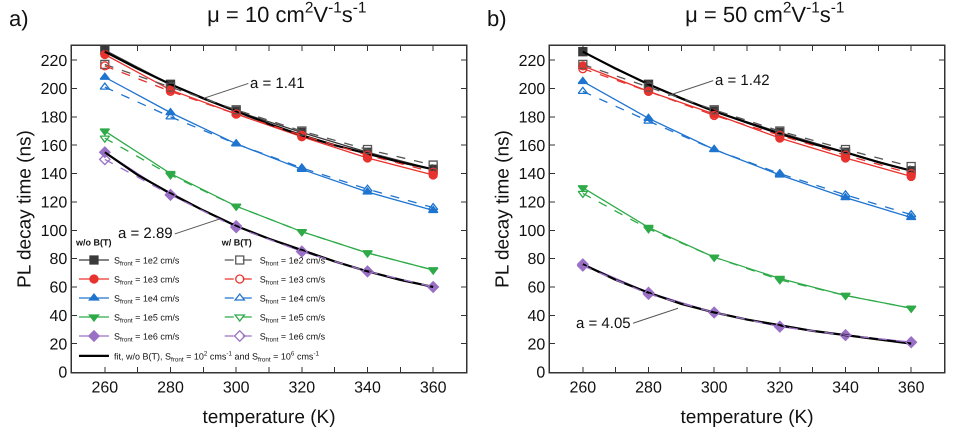 The width and height of the screenshot is (956, 428). I want to click on annotation: a = 2.89, so click(145, 233).